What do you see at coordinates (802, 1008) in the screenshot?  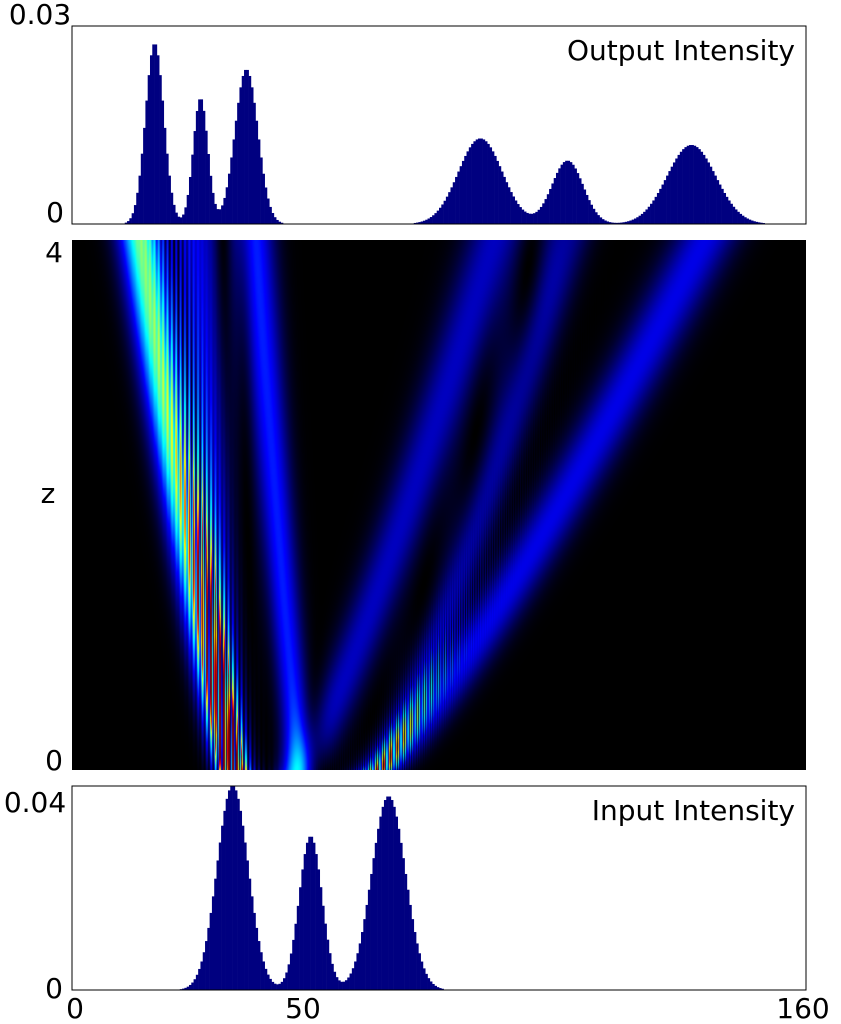 I see `xtick-label-160: 160` at bounding box center [802, 1008].